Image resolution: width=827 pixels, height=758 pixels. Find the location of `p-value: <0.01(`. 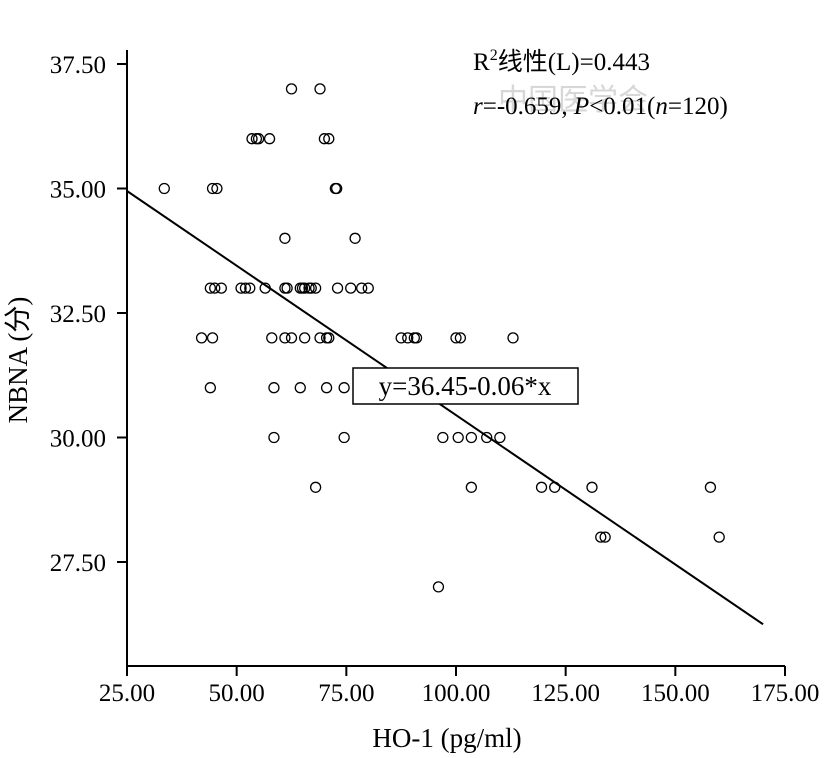

p-value: <0.01( is located at coordinates (622, 106).